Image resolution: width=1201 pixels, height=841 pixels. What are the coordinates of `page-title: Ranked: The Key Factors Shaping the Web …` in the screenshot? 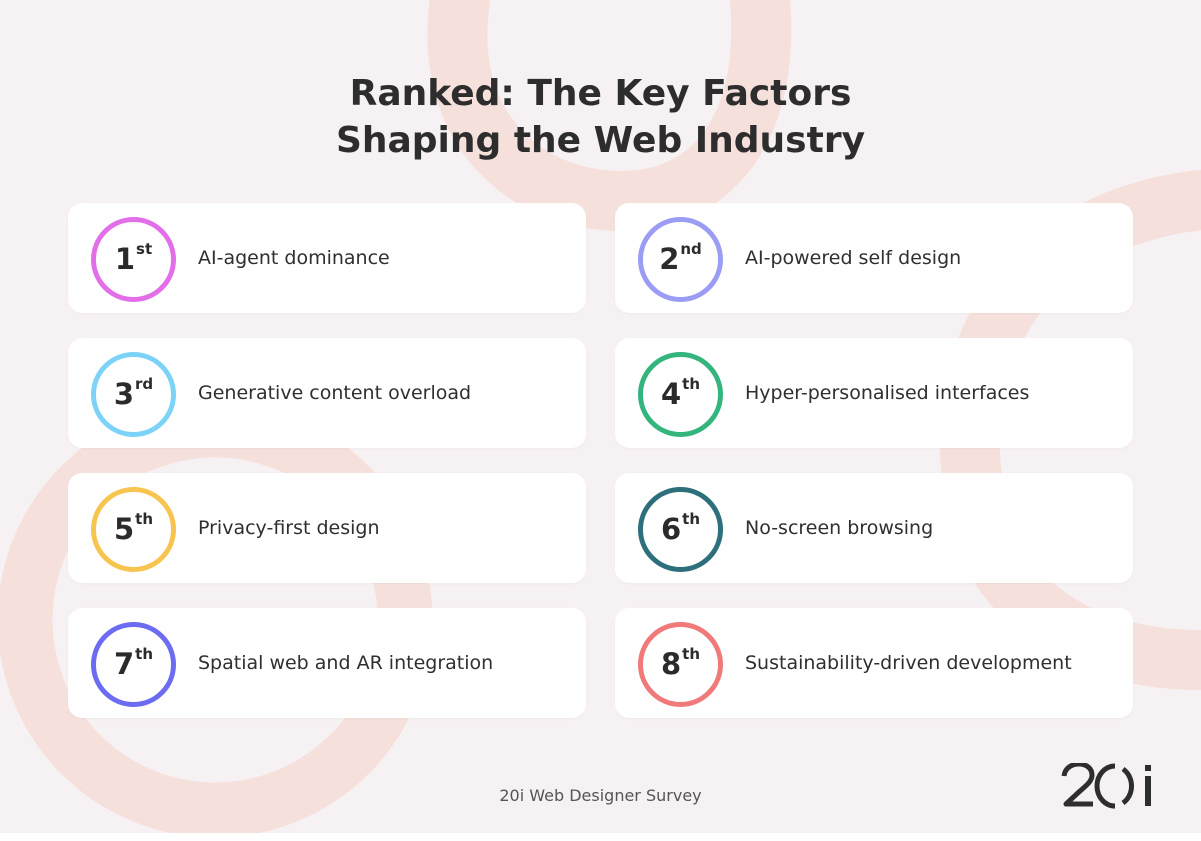 It's located at (600, 117).